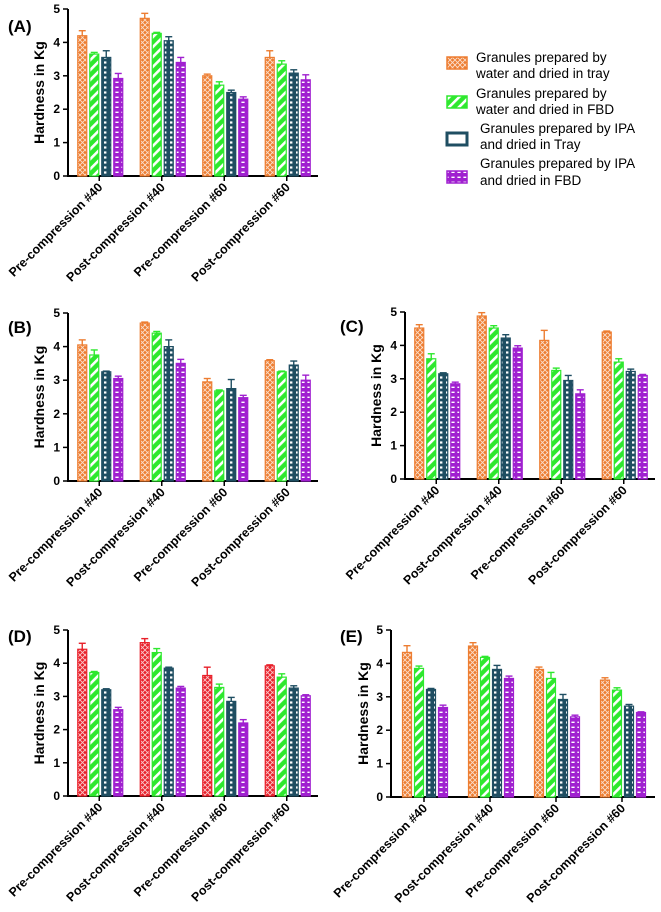 The width and height of the screenshot is (661, 912). I want to click on panel-label: (B), so click(20, 327).